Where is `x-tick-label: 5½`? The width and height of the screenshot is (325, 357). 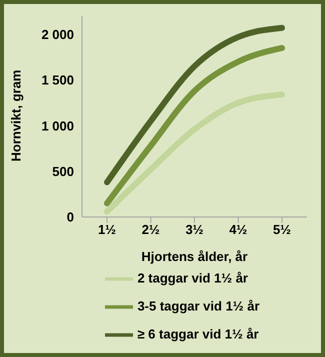 x-tick-label: 5½ is located at coordinates (282, 230).